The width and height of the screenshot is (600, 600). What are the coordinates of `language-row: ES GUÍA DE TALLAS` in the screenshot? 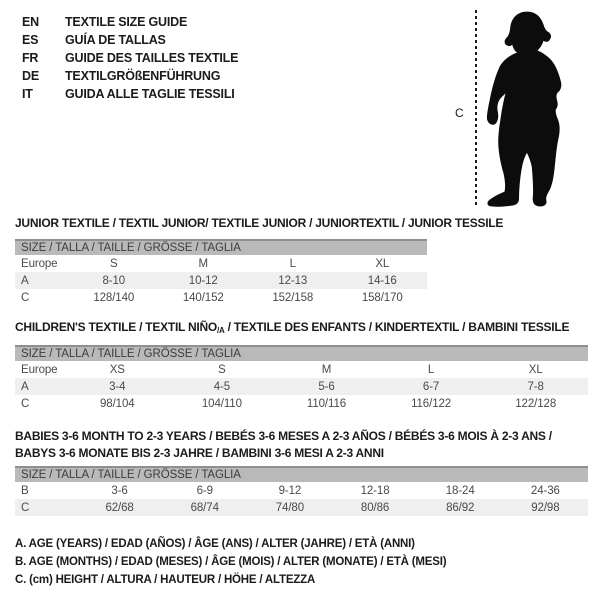 It's located at (130, 40).